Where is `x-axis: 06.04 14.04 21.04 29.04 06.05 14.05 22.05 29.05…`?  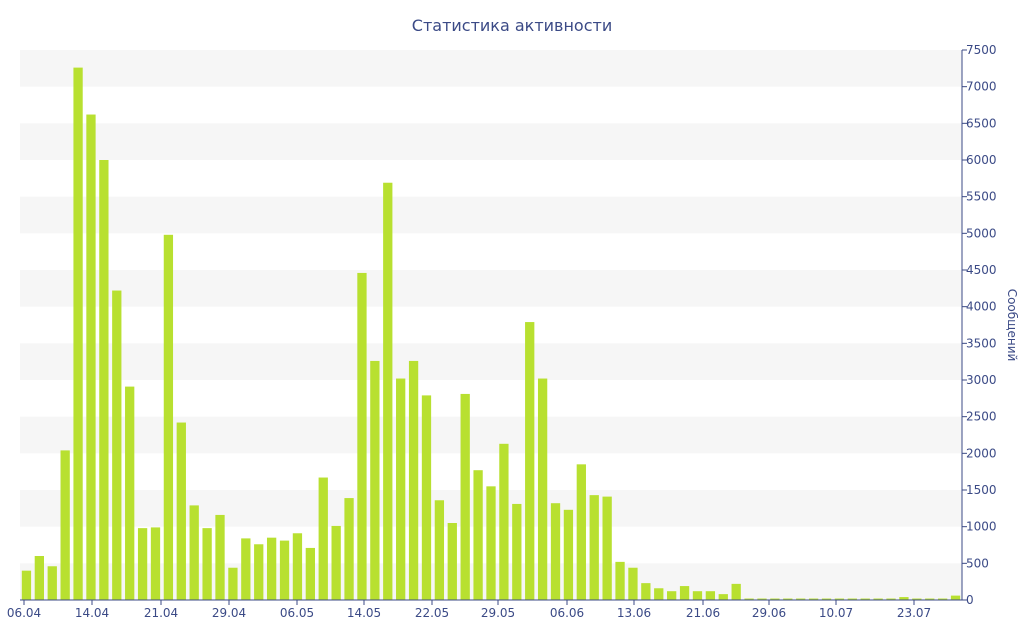
x-axis: 06.04 14.04 21.04 29.04 06.05 14.05 22.05 29.05… is located at coordinates (484, 609).